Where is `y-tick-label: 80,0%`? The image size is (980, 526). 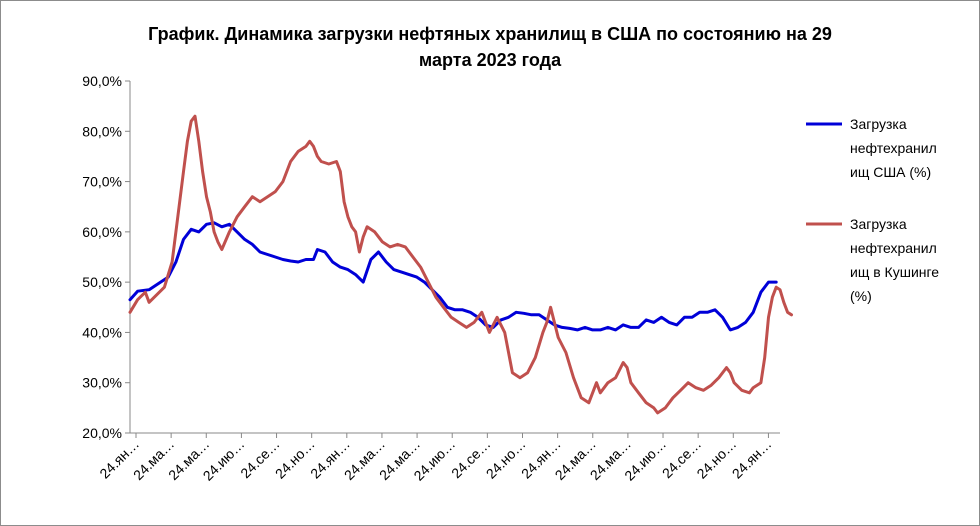
y-tick-label: 80,0% is located at coordinates (102, 131).